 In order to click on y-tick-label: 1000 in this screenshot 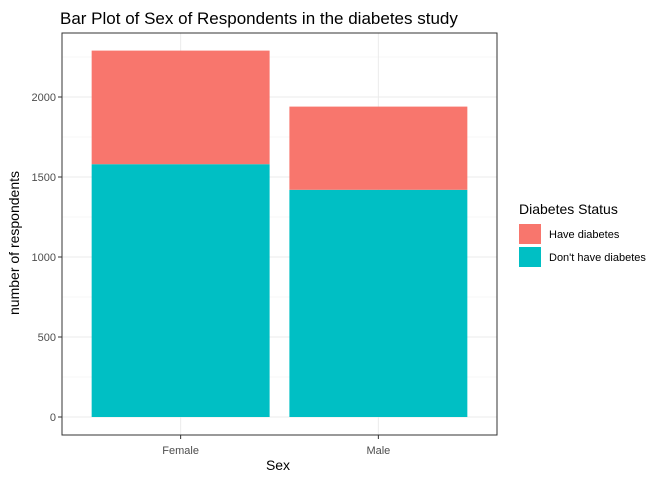, I will do `click(44, 258)`.